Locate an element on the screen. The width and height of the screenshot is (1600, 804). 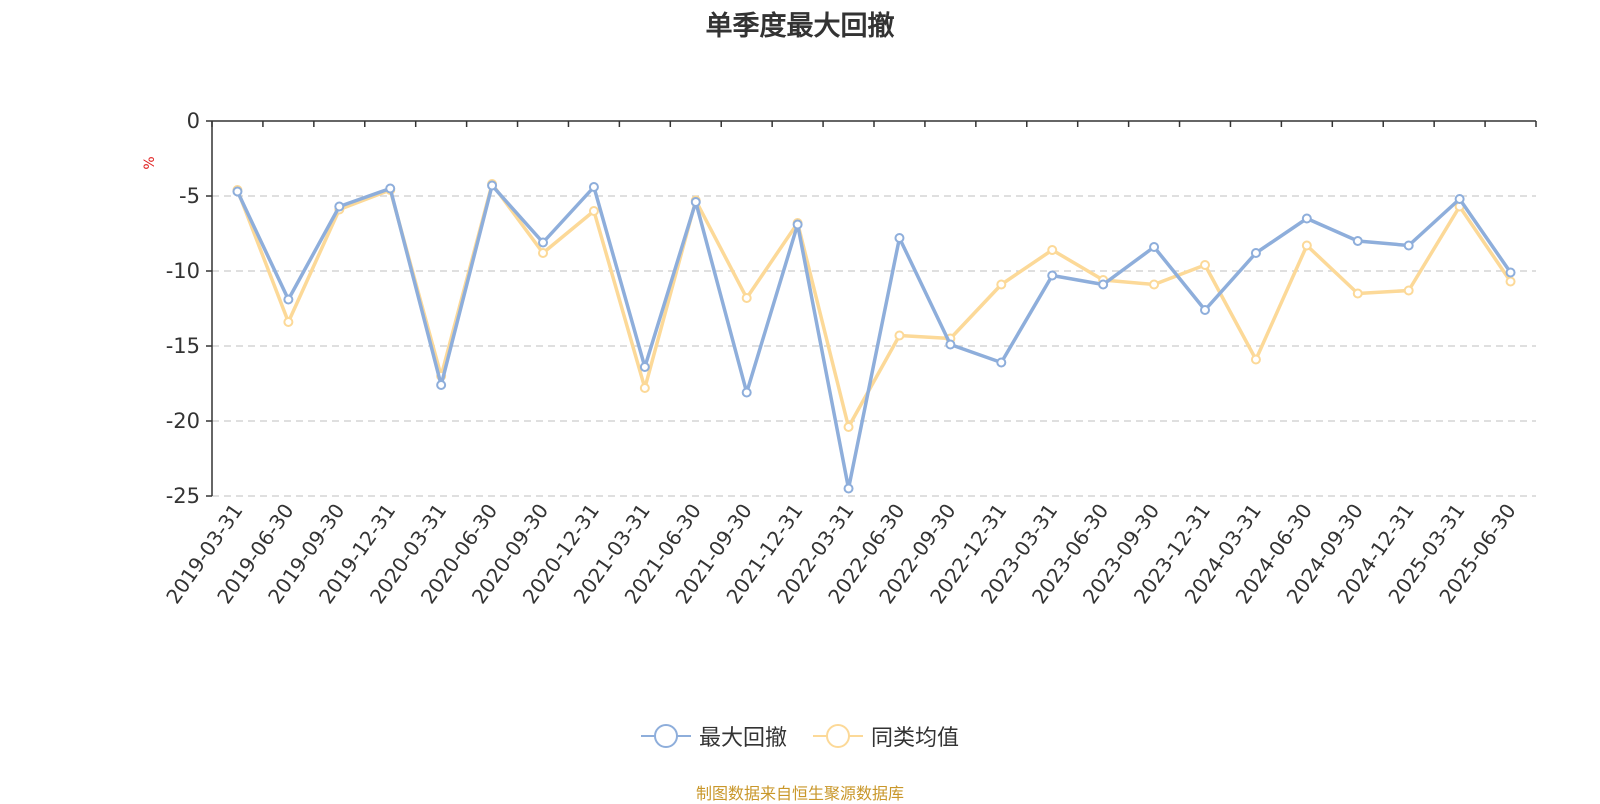
y-tick-label: 0 is located at coordinates (193, 121).